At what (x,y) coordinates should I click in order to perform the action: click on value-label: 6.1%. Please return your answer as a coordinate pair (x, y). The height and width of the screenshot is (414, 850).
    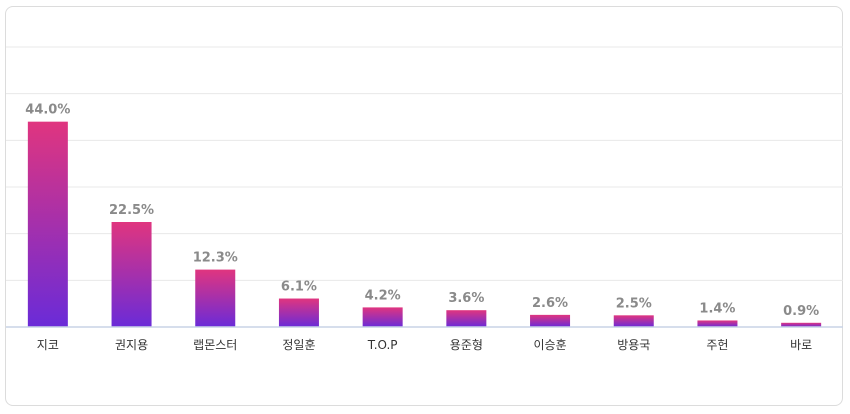
    Looking at the image, I should click on (299, 287).